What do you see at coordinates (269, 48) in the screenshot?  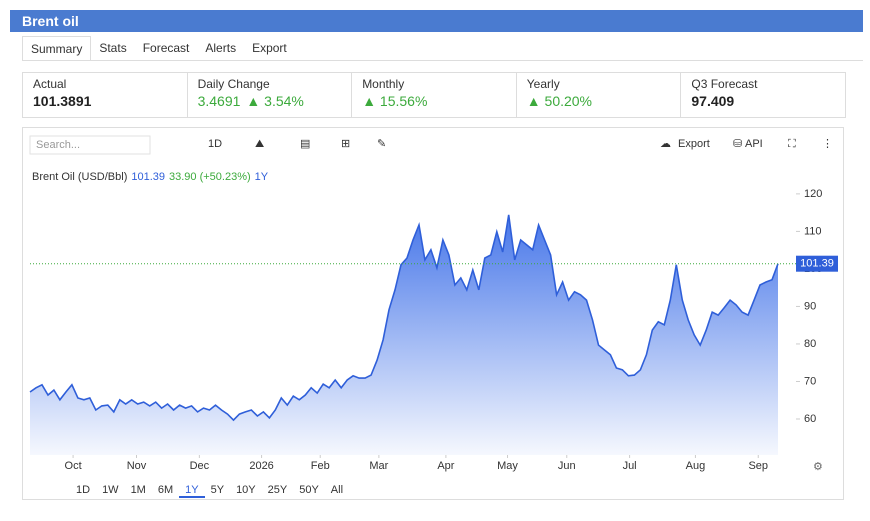 I see `tab: Export` at bounding box center [269, 48].